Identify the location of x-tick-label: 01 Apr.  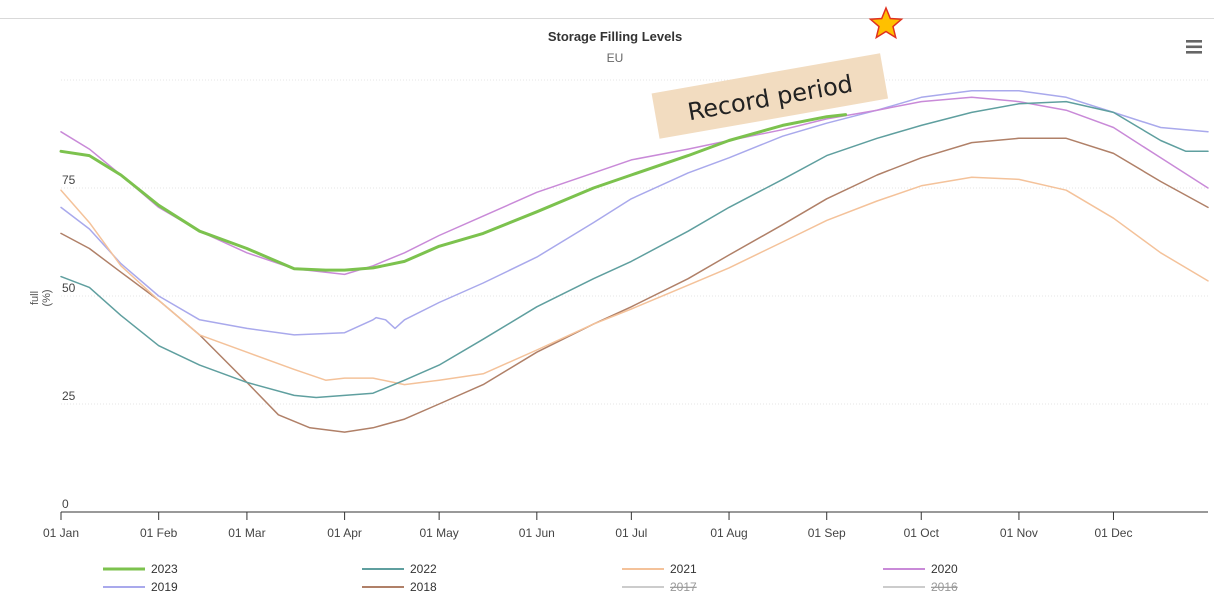
(344, 533).